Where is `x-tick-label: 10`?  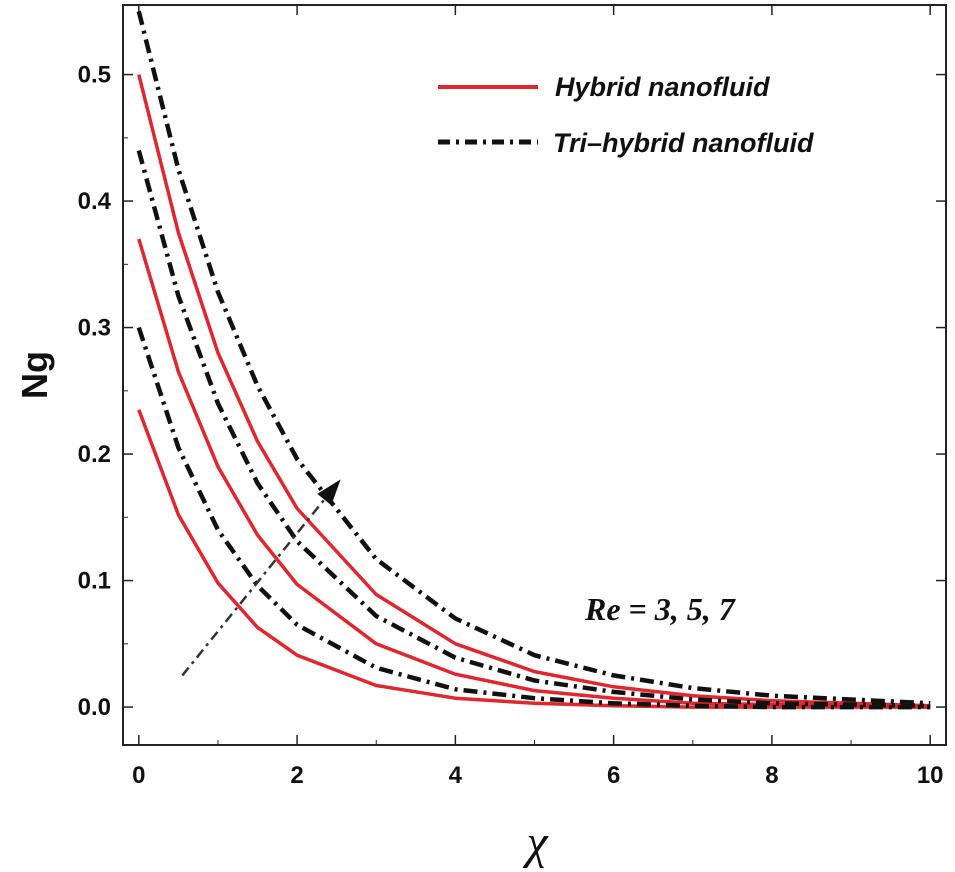
x-tick-label: 10 is located at coordinates (930, 775).